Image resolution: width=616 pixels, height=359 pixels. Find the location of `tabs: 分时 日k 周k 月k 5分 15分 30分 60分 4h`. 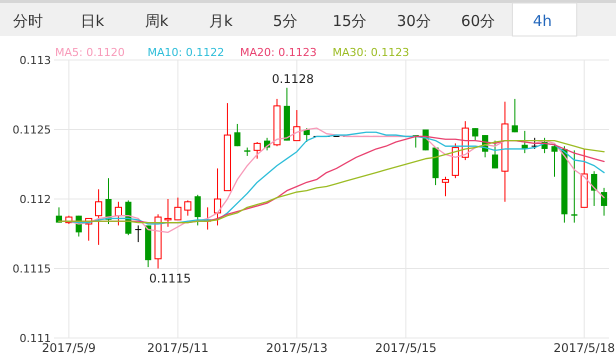

tabs: 分时 日k 周k 月k 5分 15分 30分 60分 4h is located at coordinates (308, 18).